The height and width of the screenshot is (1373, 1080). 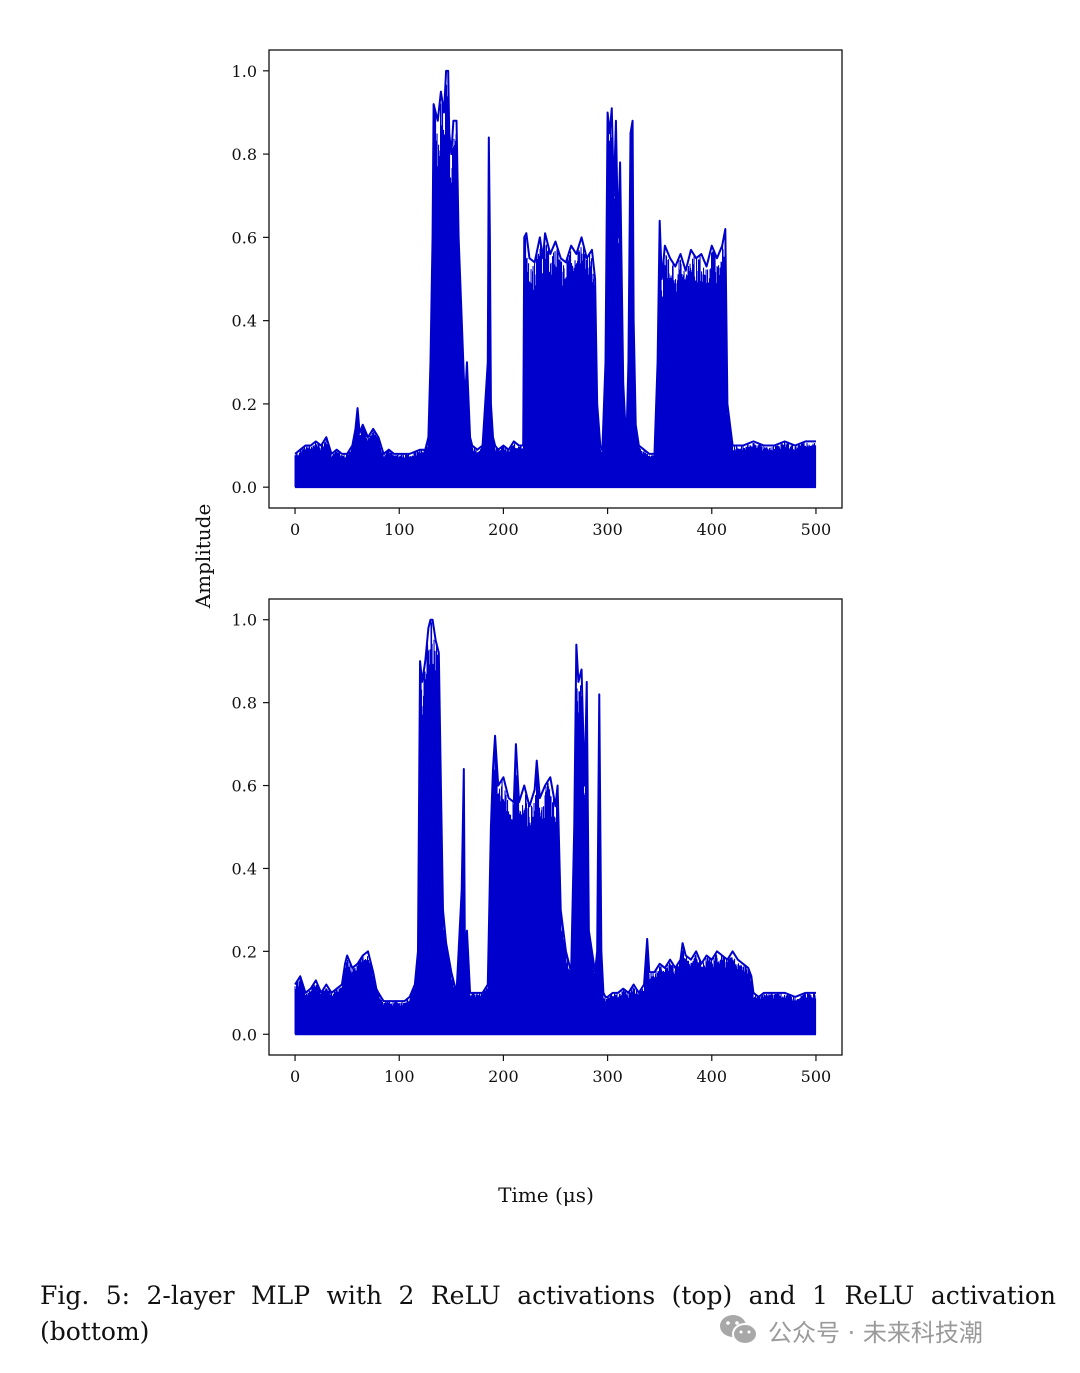 What do you see at coordinates (739, 1330) in the screenshot?
I see `wechat-icon` at bounding box center [739, 1330].